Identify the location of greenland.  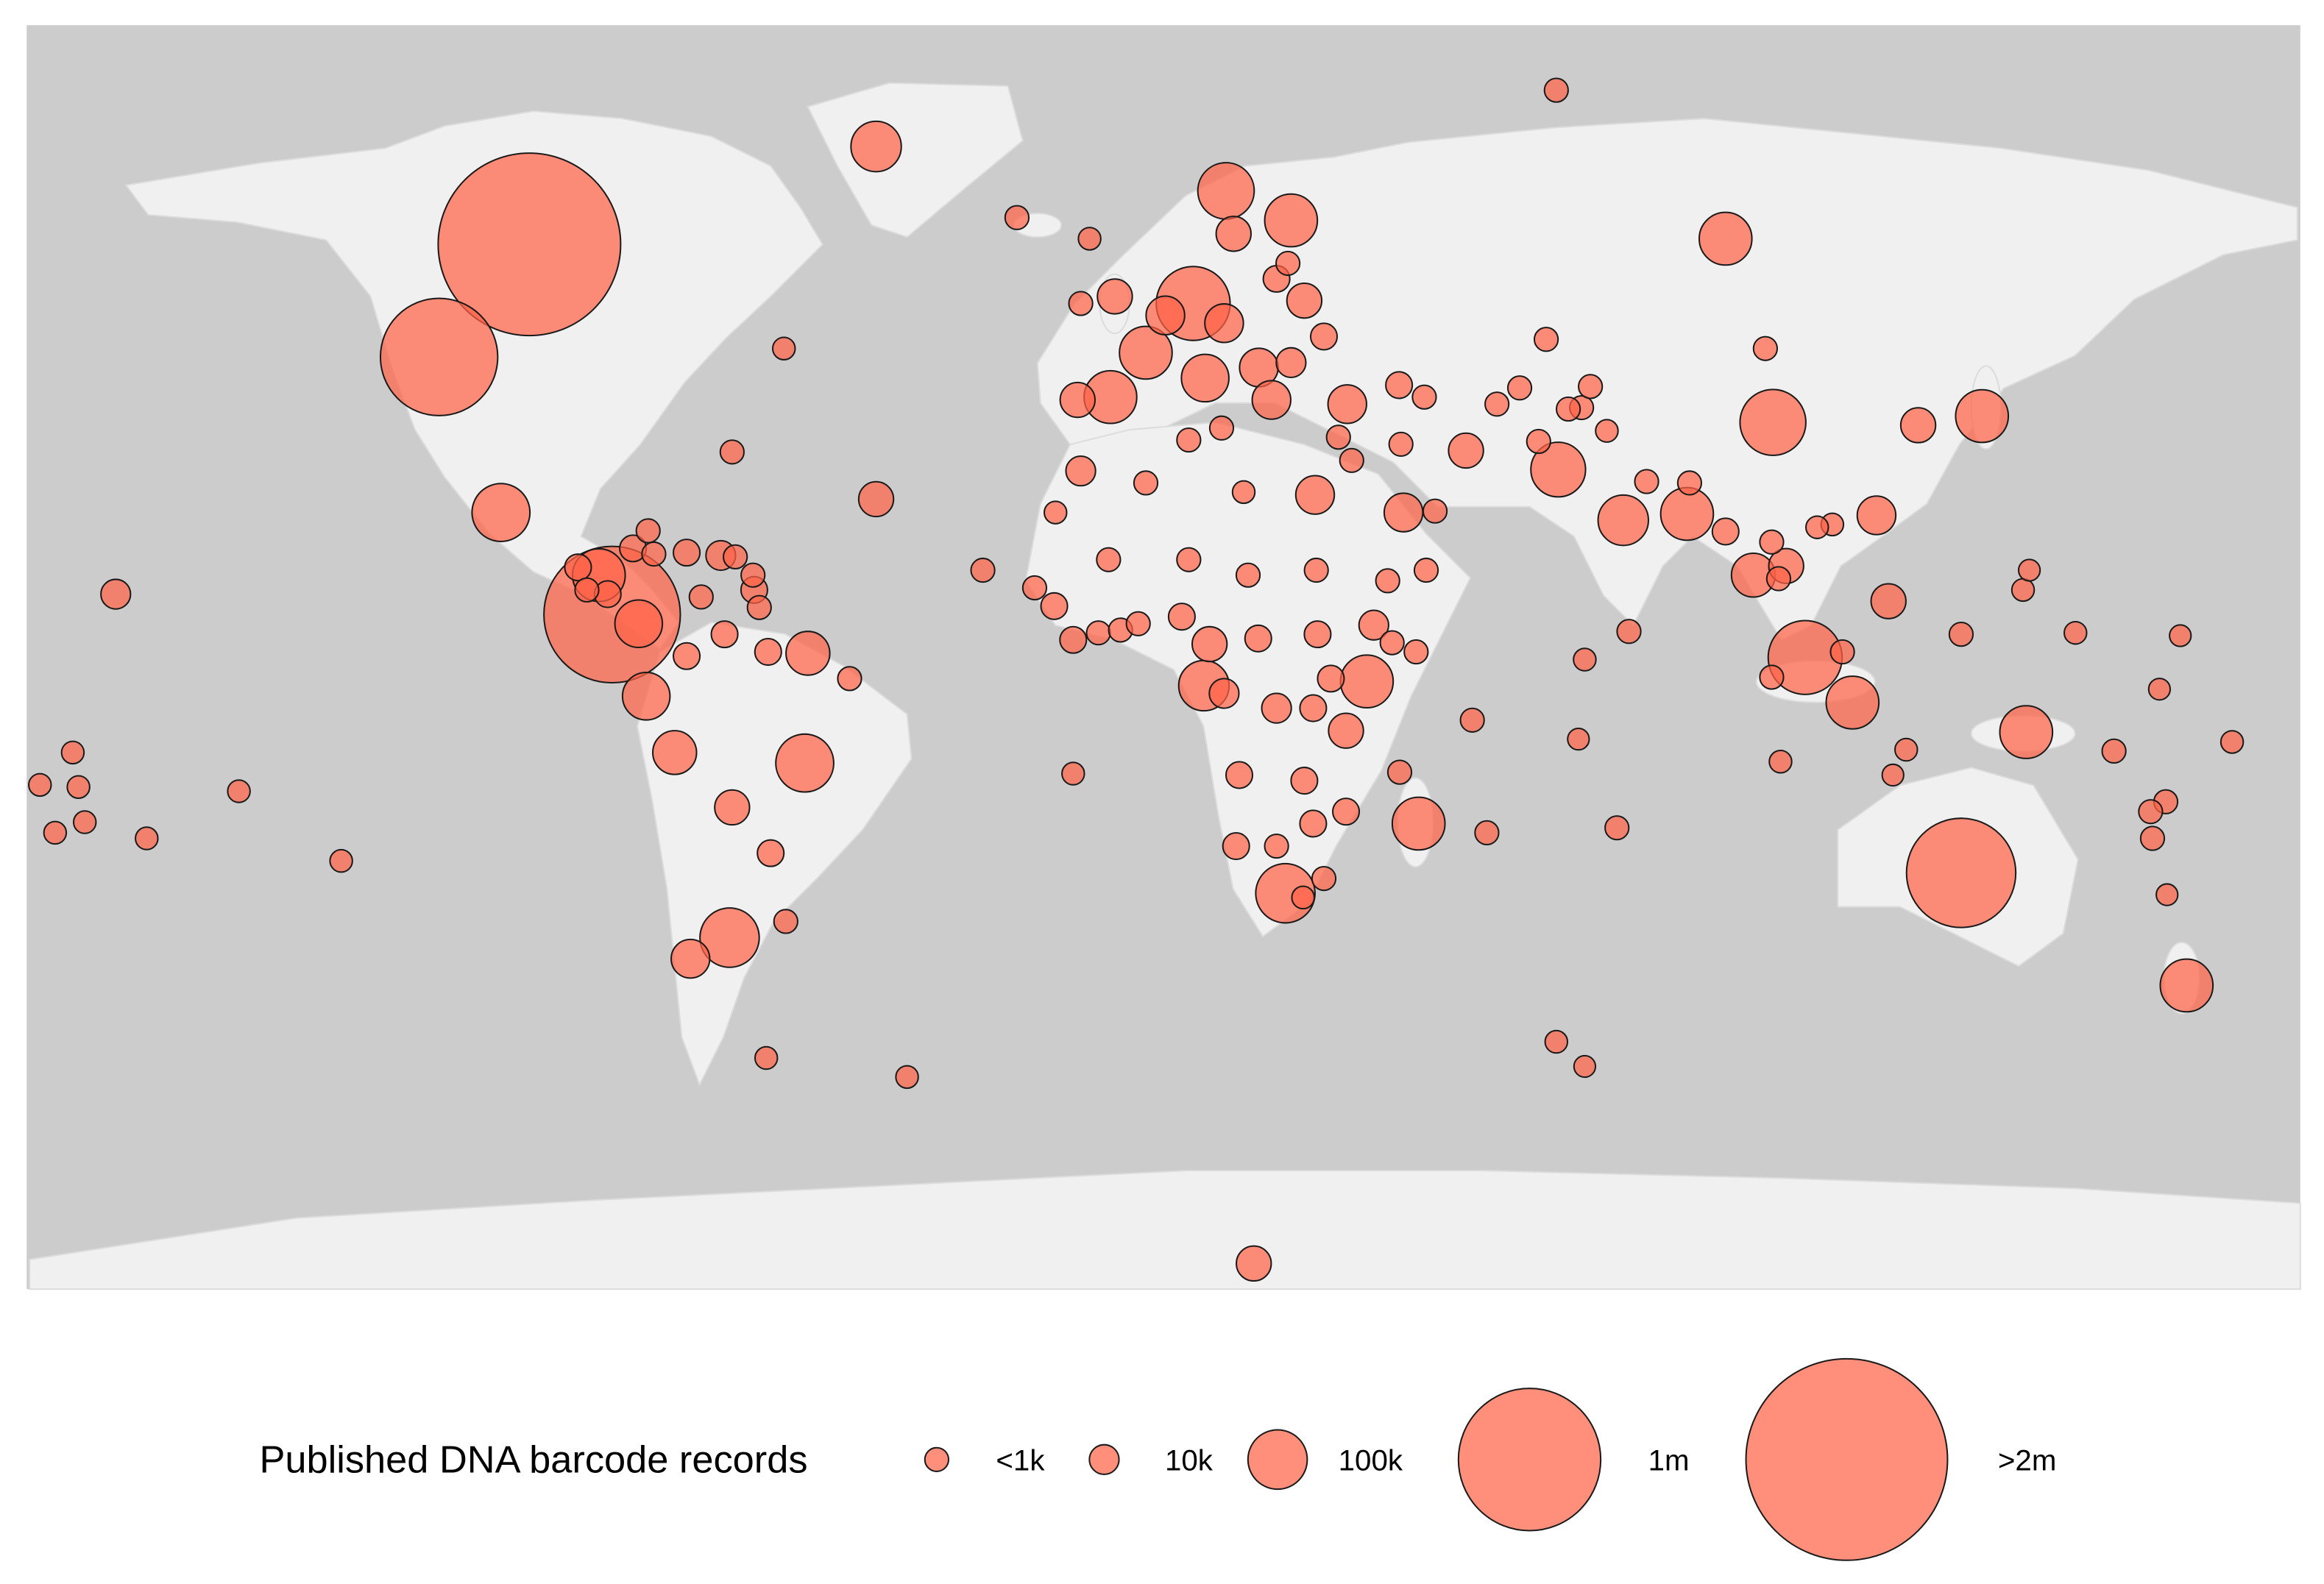
(915, 160).